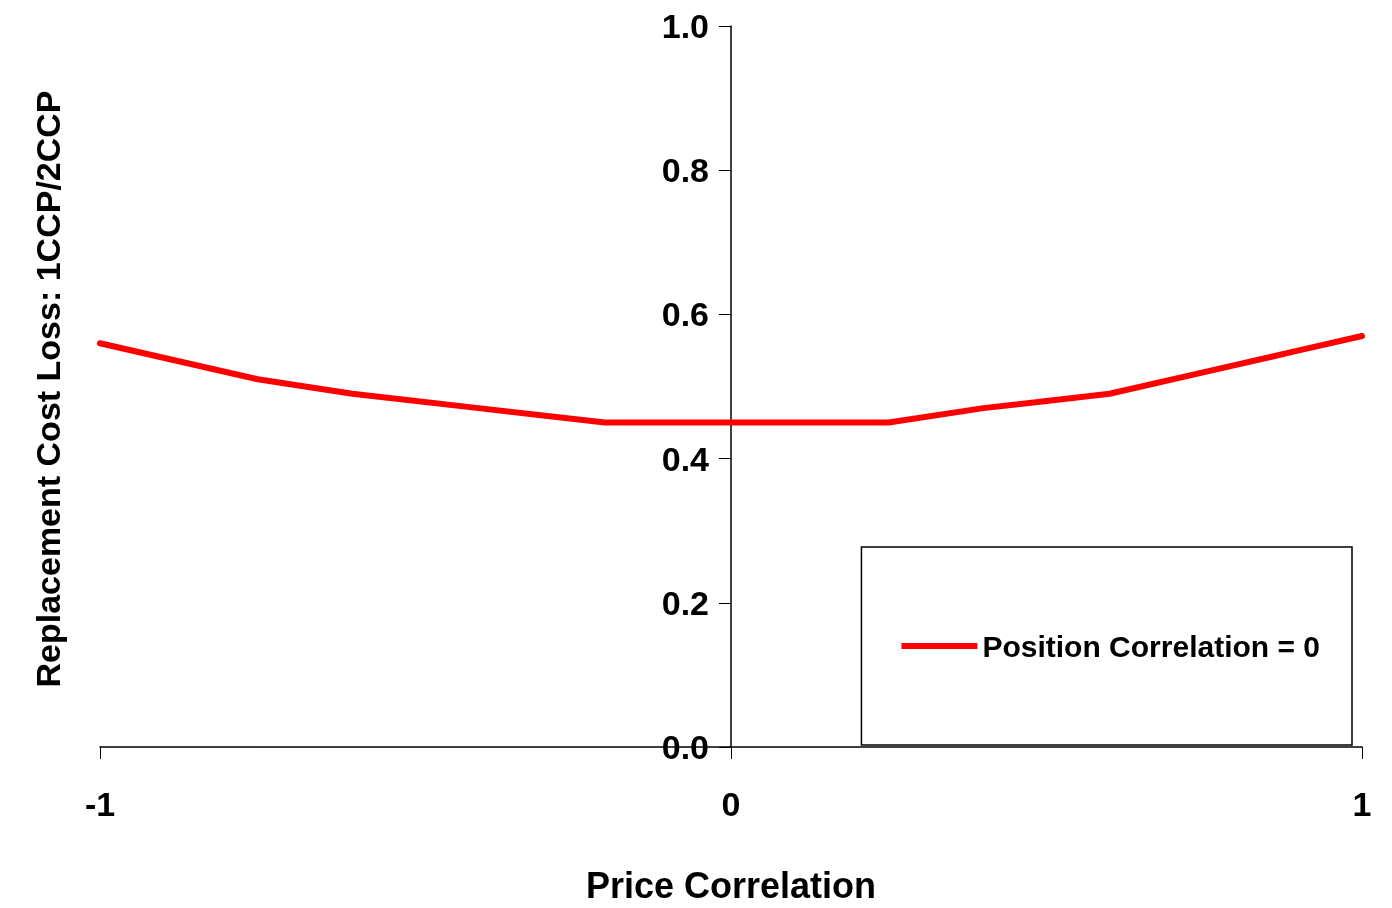 The width and height of the screenshot is (1392, 908). I want to click on y-tick-label: 1.0, so click(685, 26).